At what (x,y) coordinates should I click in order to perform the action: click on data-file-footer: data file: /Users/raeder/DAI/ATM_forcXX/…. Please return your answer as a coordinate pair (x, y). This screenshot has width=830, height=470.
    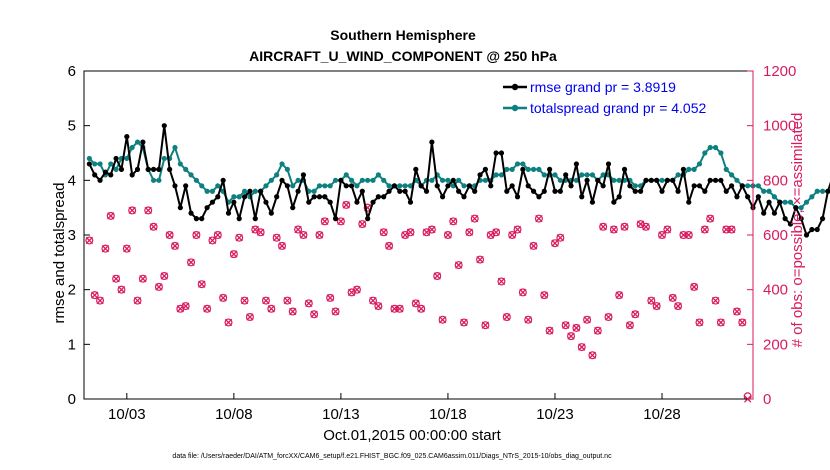
    Looking at the image, I should click on (392, 456).